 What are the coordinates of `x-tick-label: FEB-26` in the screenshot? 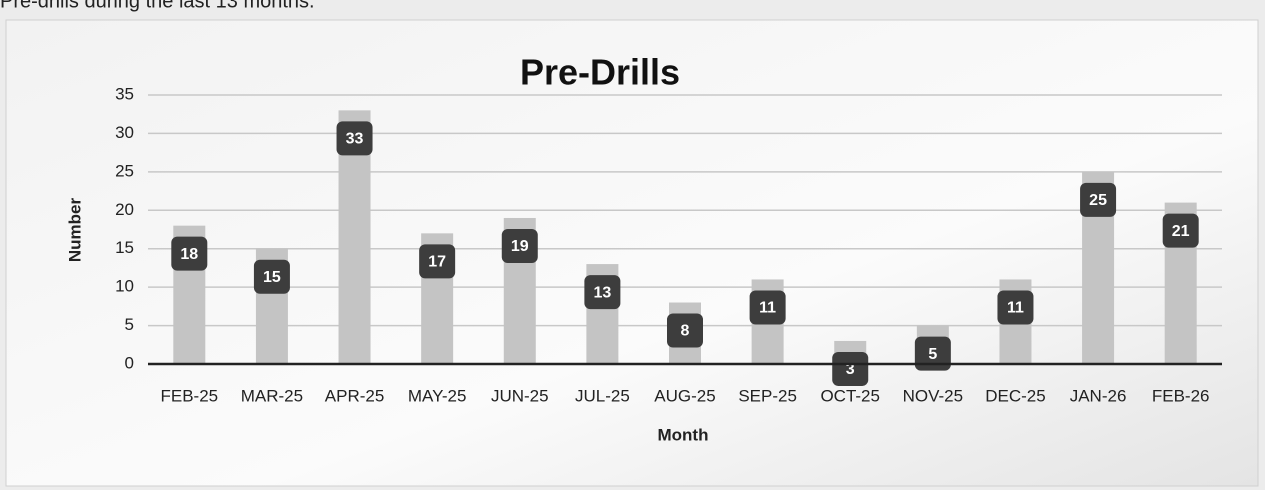 It's located at (1181, 395).